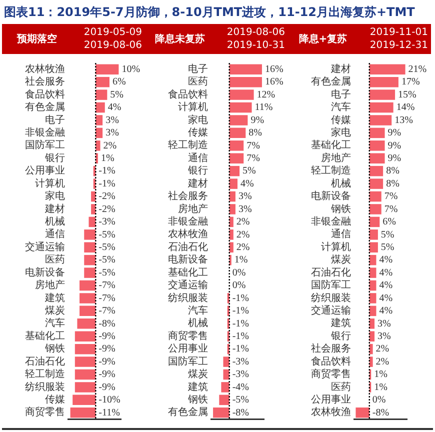 This screenshot has width=435, height=432. I want to click on y-tick-label: 家电, so click(198, 120).